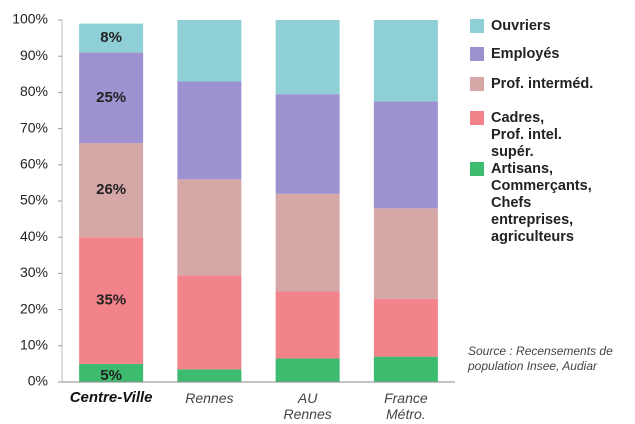 The width and height of the screenshot is (635, 424). I want to click on y-tick-label: 80%, so click(34, 91).